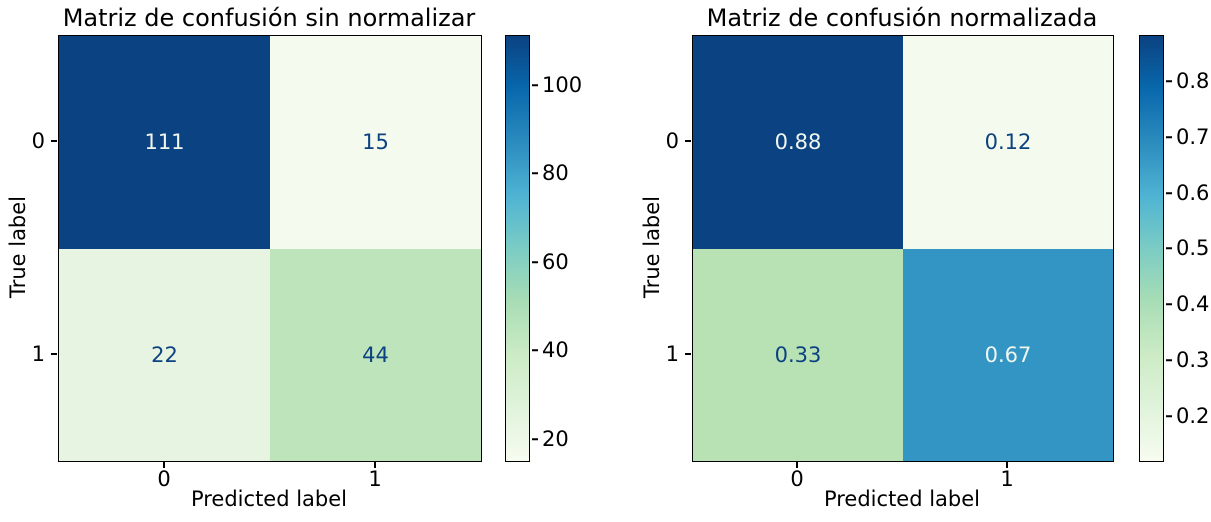 The height and width of the screenshot is (522, 1211). I want to click on heatmap-cell-r1c1: 44, so click(375, 354).